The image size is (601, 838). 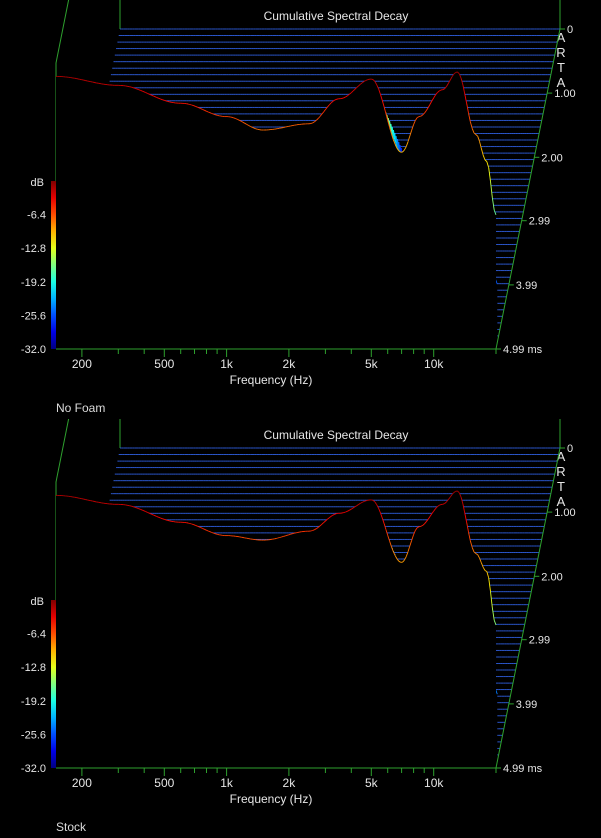 I want to click on chart-caption-stock: Stock, so click(x=71, y=827).